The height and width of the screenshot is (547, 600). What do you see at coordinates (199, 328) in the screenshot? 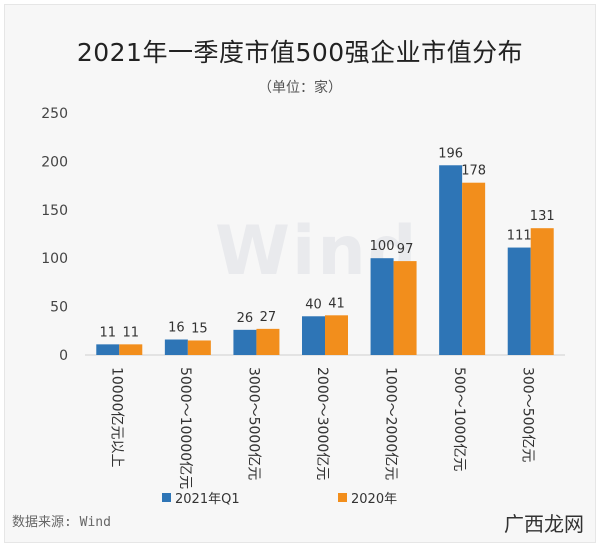
I see `data-label: 15` at bounding box center [199, 328].